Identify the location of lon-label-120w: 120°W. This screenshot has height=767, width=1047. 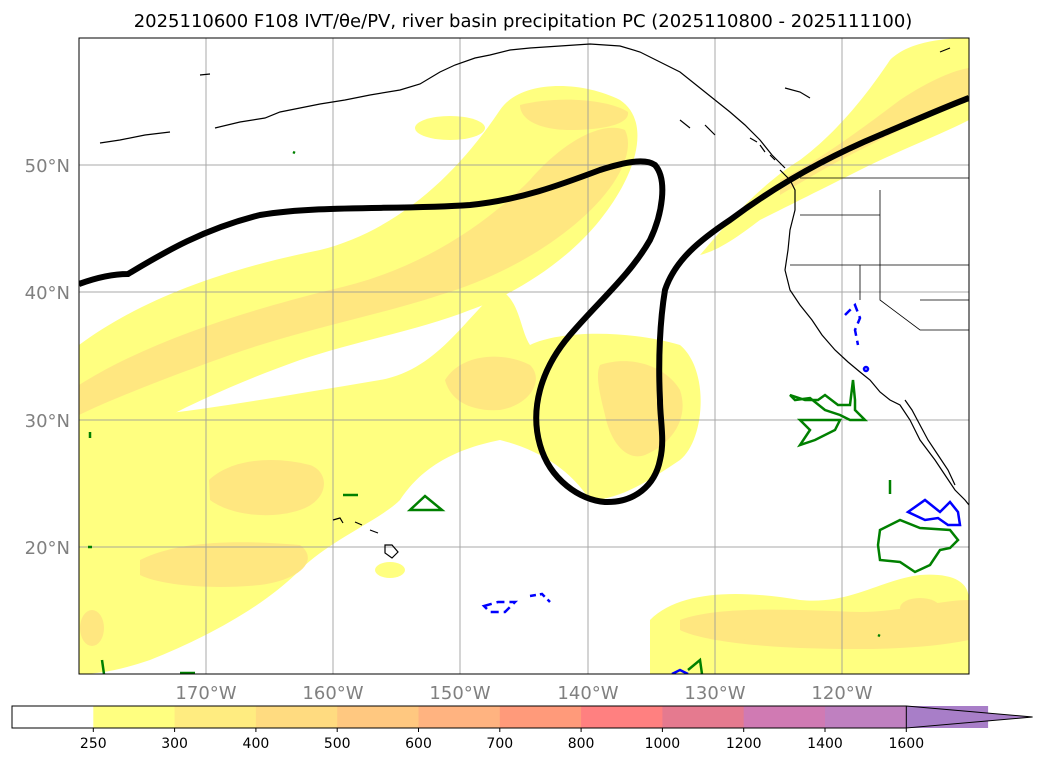
(841, 693).